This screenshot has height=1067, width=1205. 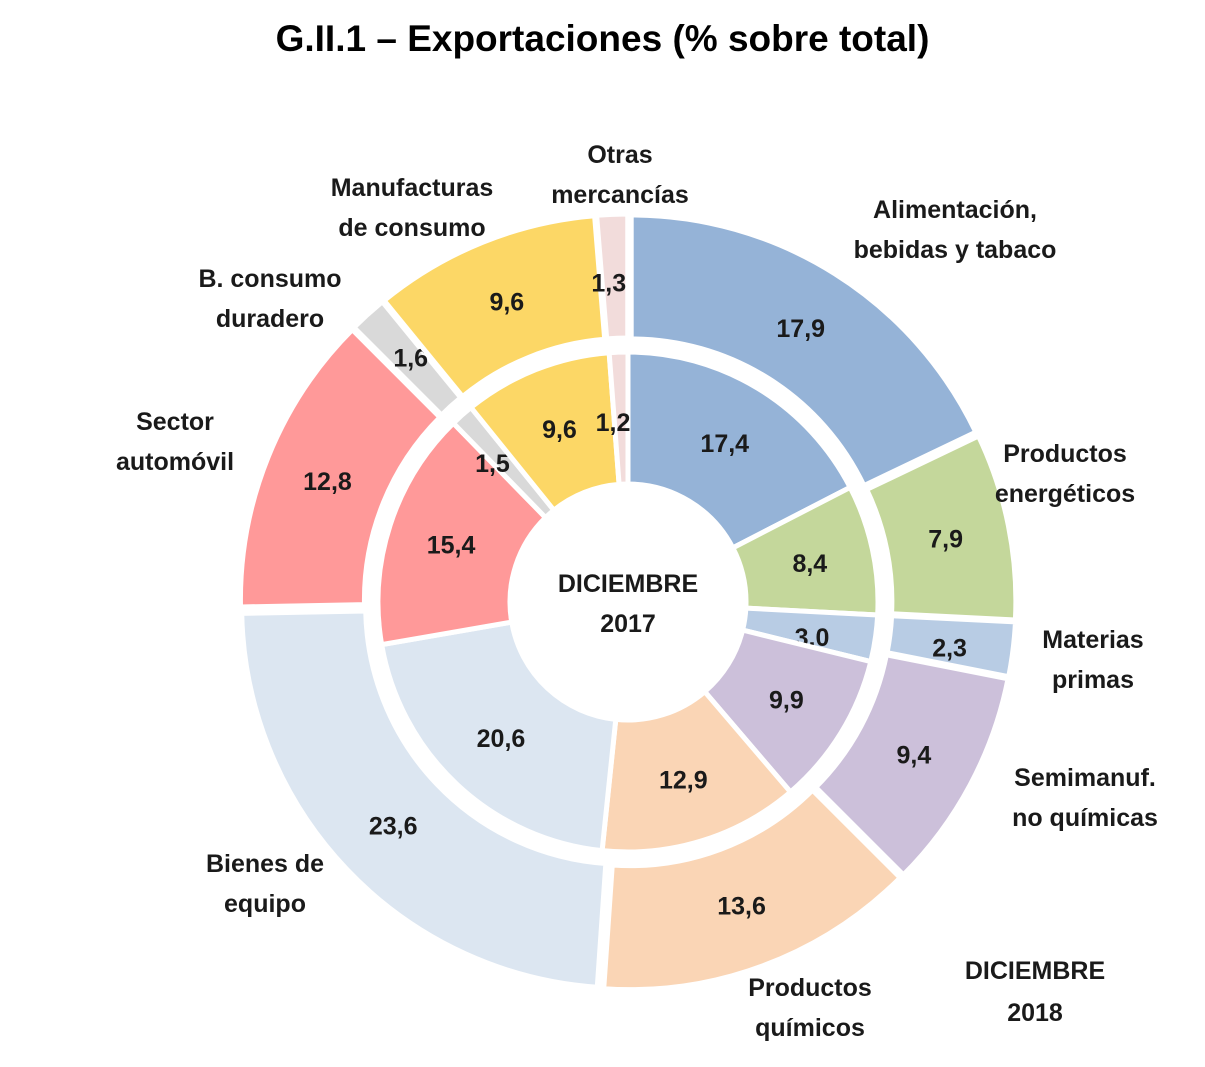 I want to click on inner-value-label-bienes-de-equipo: 20,6, so click(x=501, y=739).